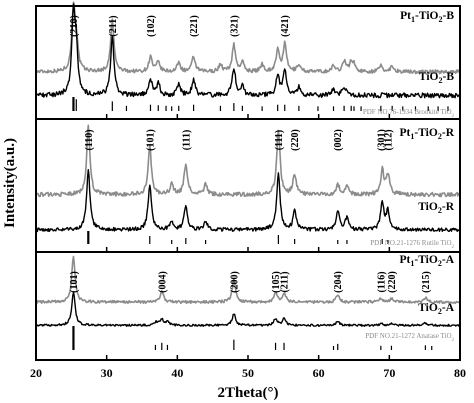 The height and width of the screenshot is (403, 474). Describe the element at coordinates (389, 373) in the screenshot. I see `x-tick-label: 70` at that location.